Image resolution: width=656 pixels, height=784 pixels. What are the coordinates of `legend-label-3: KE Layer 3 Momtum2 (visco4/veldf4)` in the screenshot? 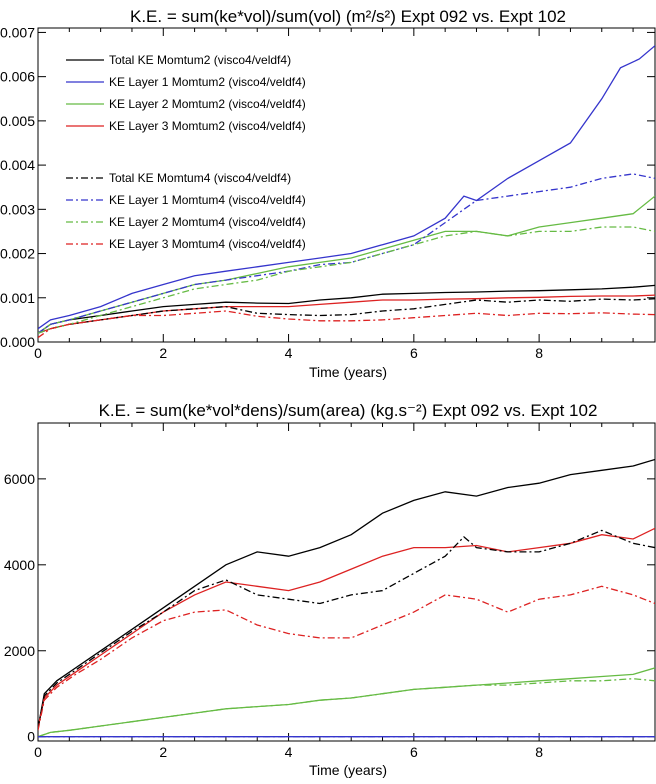 It's located at (207, 126).